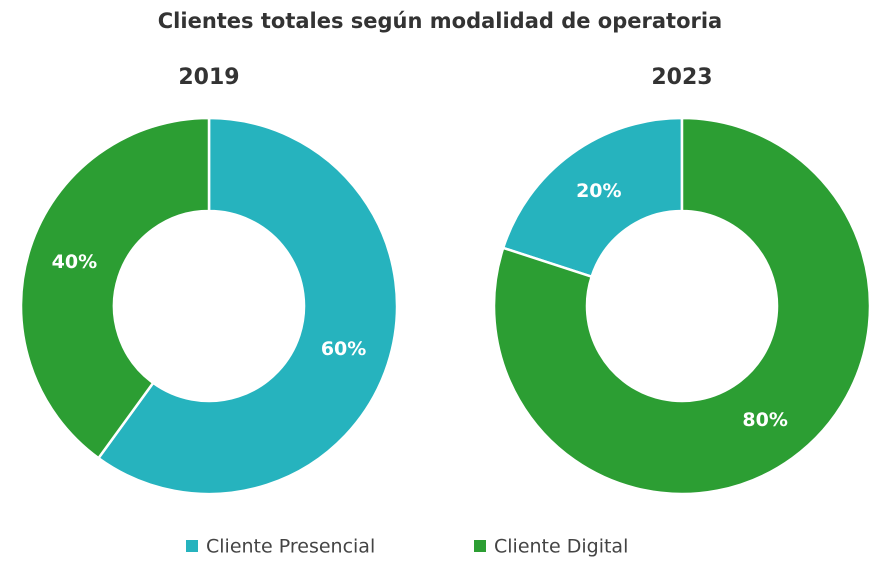 Image resolution: width=879 pixels, height=561 pixels. I want to click on data-label: 60%, so click(343, 349).